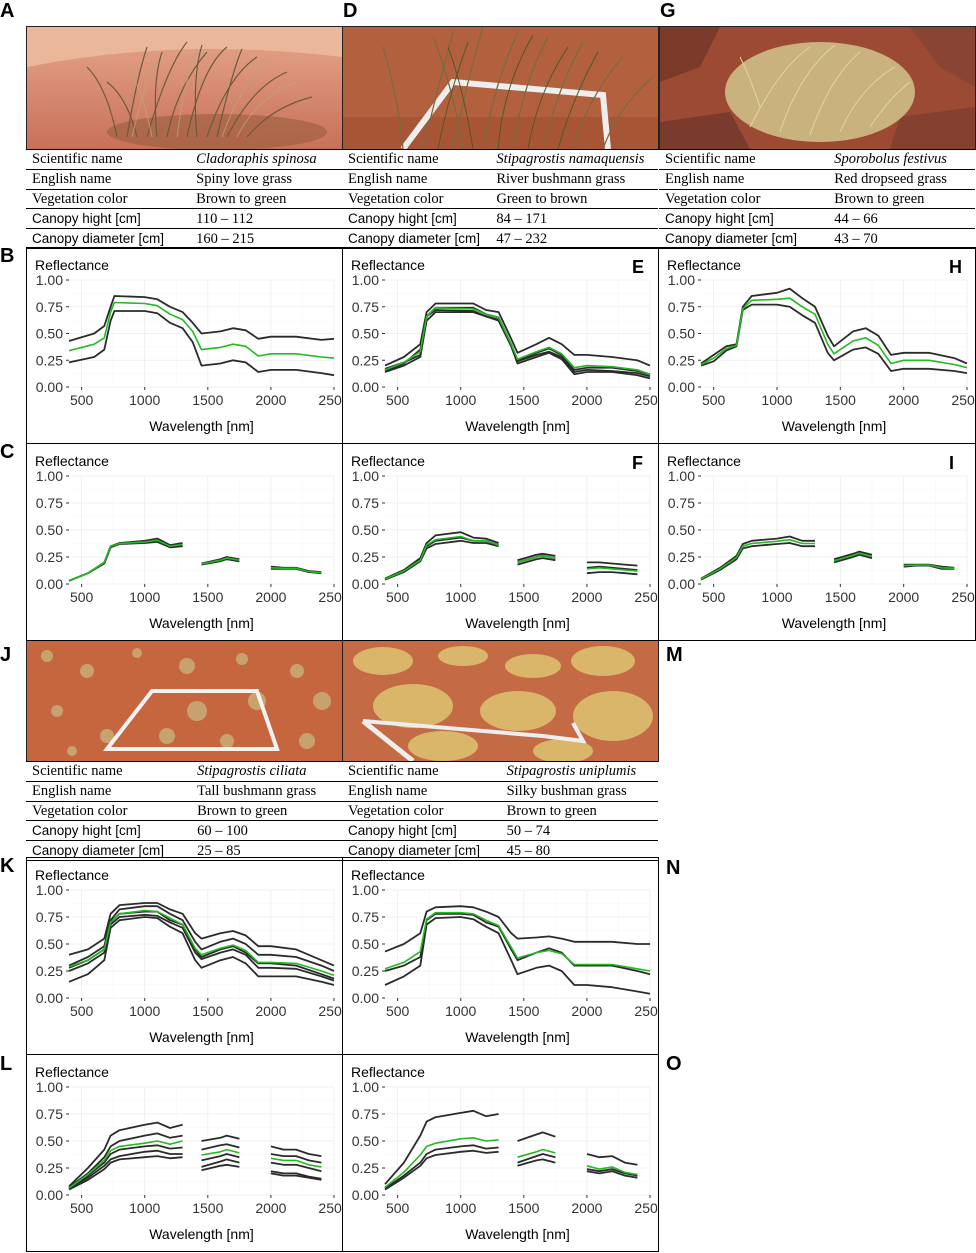  Describe the element at coordinates (267, 219) in the screenshot. I see `canopy-hight: 110 – 112` at that location.